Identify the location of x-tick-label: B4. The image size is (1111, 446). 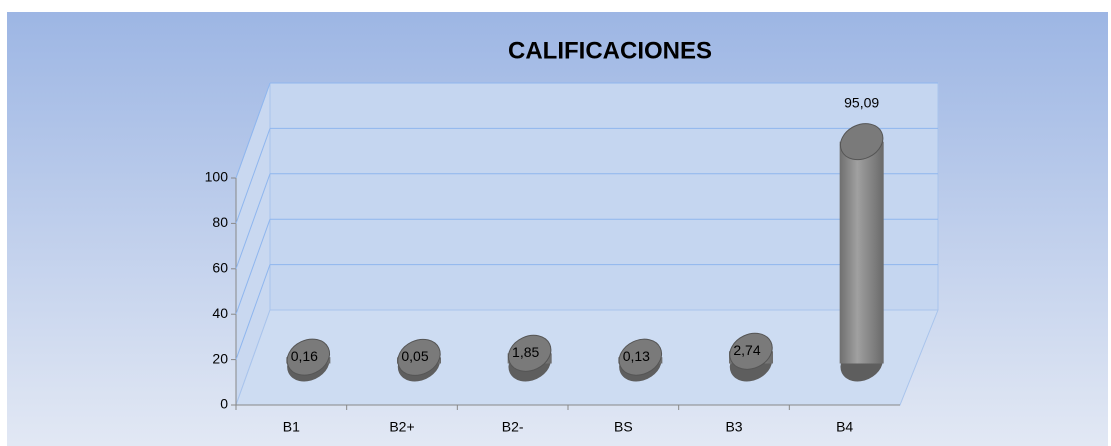
(844, 427).